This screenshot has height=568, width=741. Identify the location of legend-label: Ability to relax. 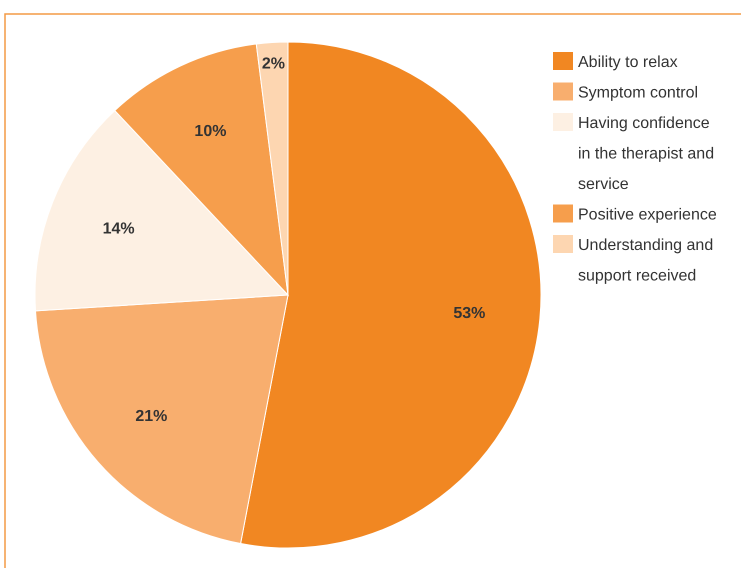
(628, 62).